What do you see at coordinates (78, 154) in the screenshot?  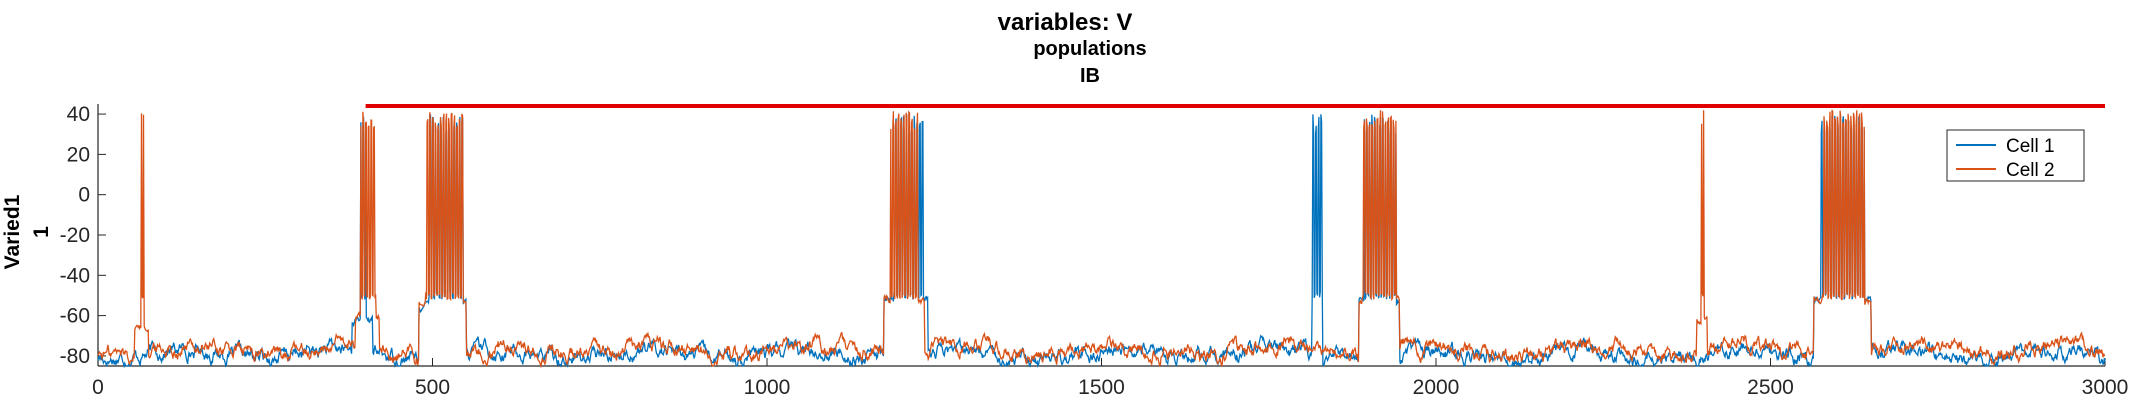 I see `y-tick-label: 20` at bounding box center [78, 154].